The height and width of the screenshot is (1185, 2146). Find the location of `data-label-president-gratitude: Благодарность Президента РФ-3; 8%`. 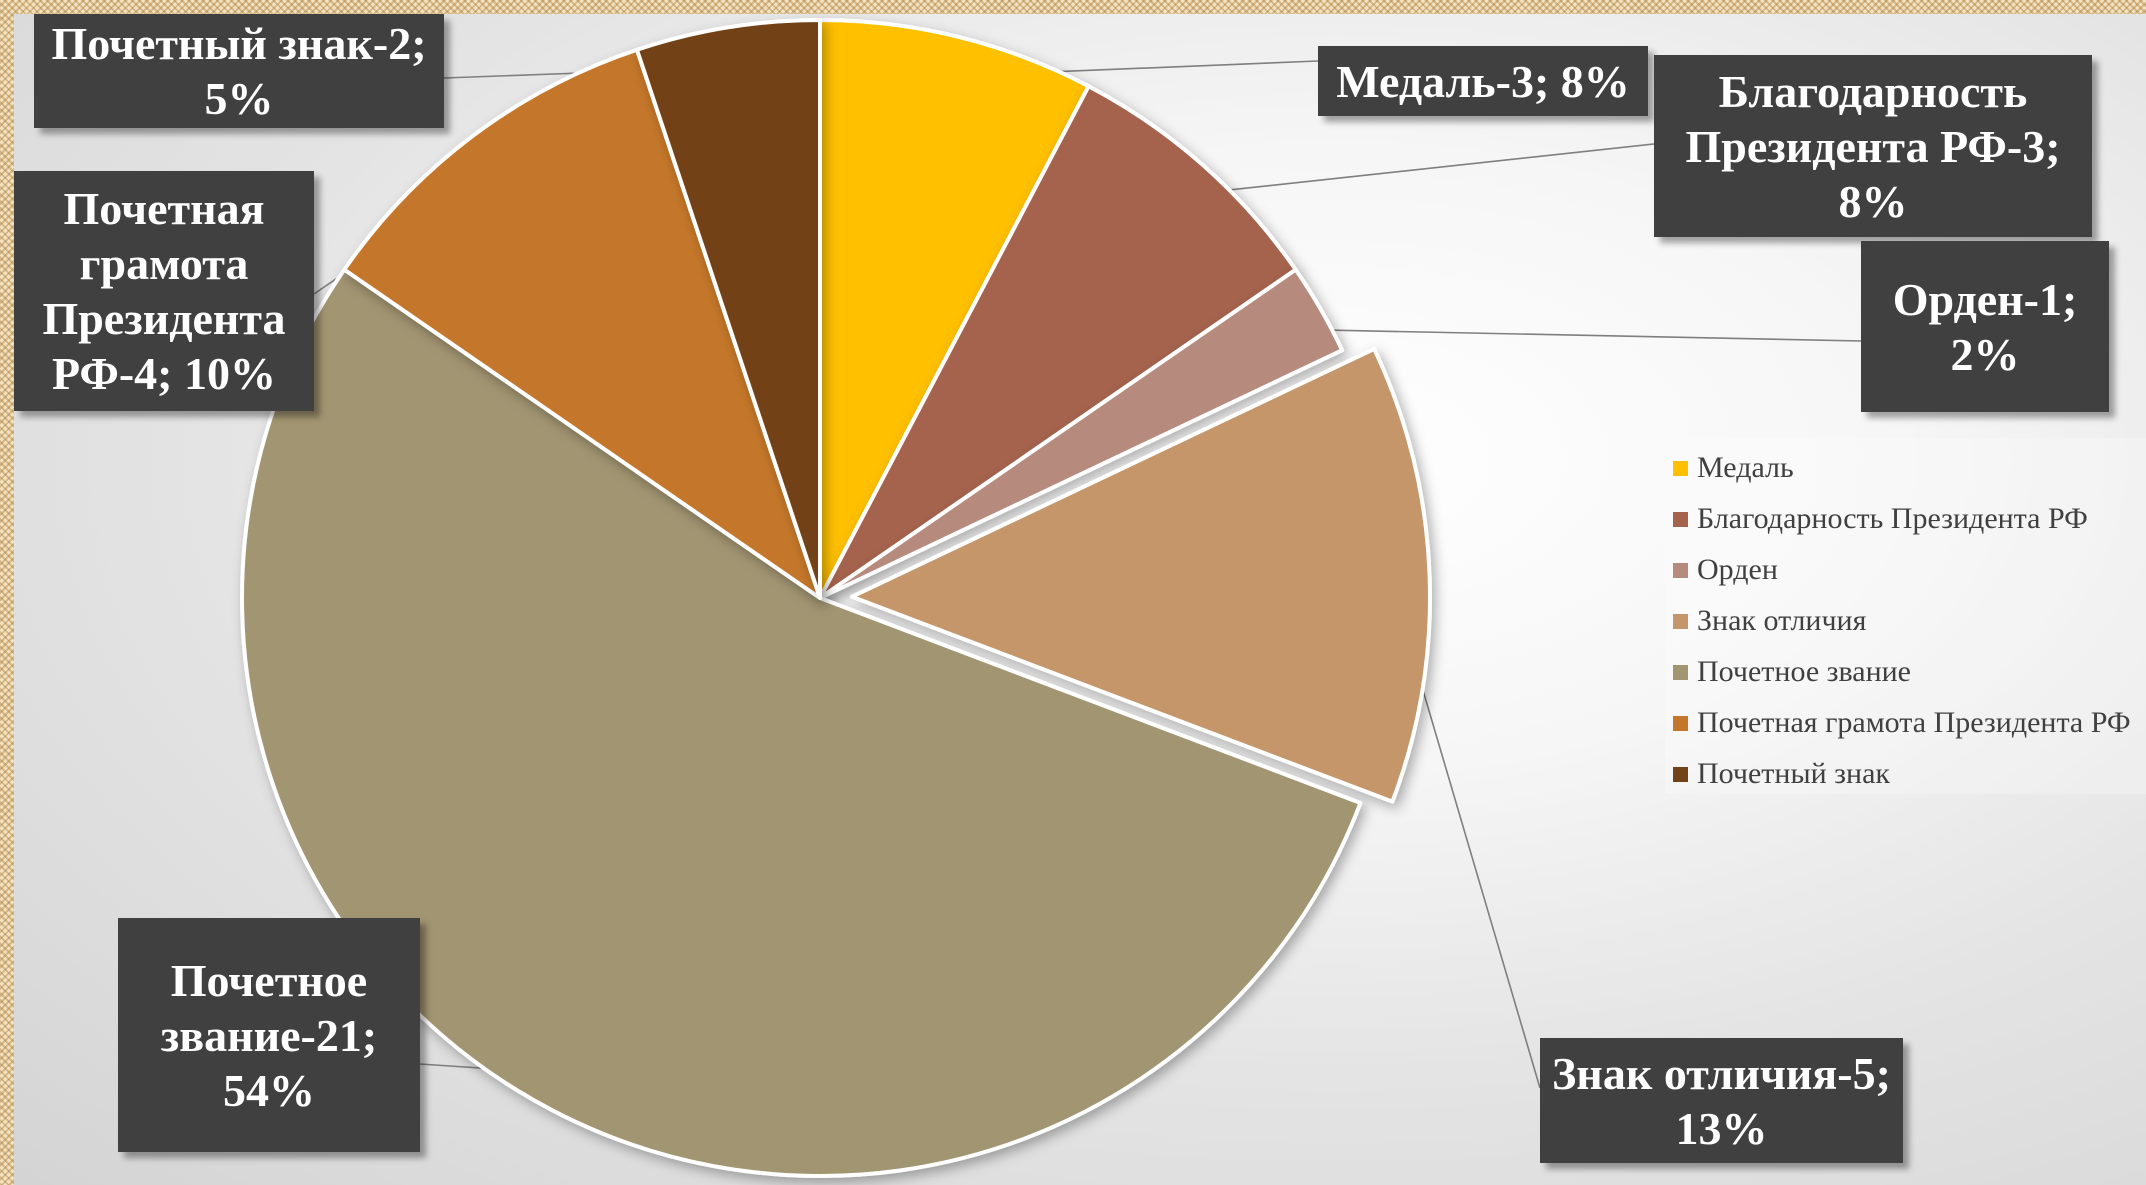

data-label-president-gratitude: Благодарность Президента РФ-3; 8% is located at coordinates (1873, 146).